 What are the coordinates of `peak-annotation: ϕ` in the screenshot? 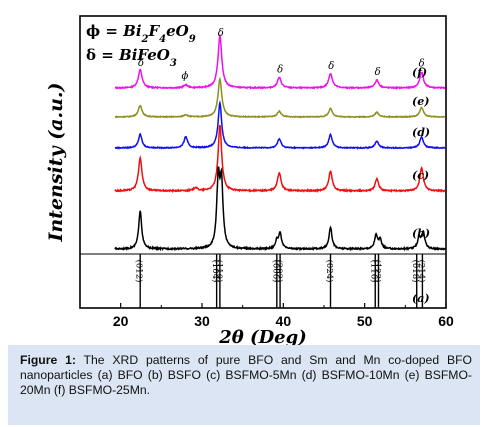 It's located at (185, 76).